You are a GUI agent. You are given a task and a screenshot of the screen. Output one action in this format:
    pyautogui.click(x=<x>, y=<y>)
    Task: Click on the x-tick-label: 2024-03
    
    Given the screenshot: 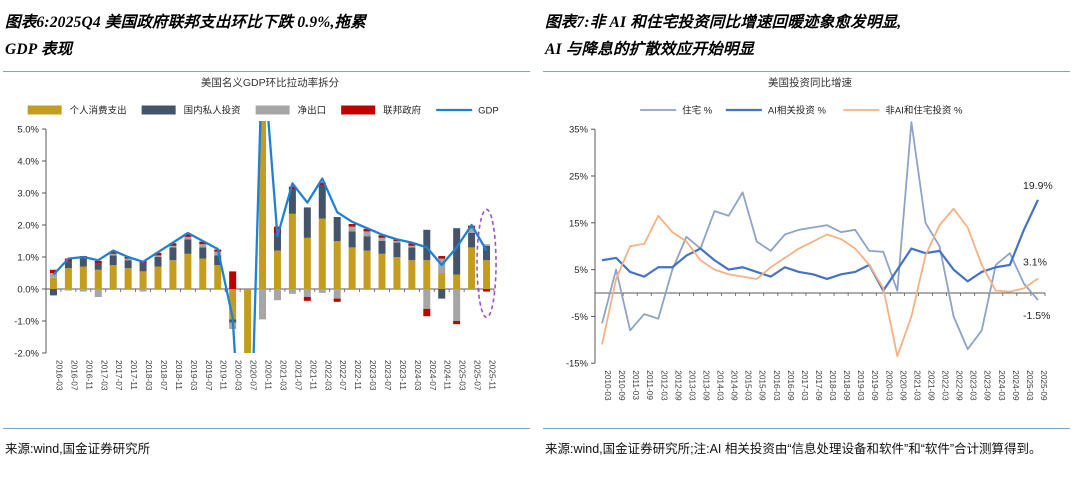 What is the action you would take?
    pyautogui.click(x=1002, y=385)
    